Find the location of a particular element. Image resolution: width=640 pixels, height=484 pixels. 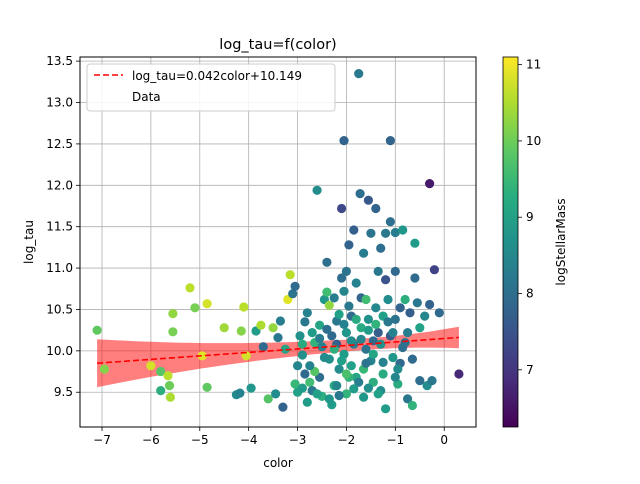

x-tick-label: −7 is located at coordinates (102, 440).